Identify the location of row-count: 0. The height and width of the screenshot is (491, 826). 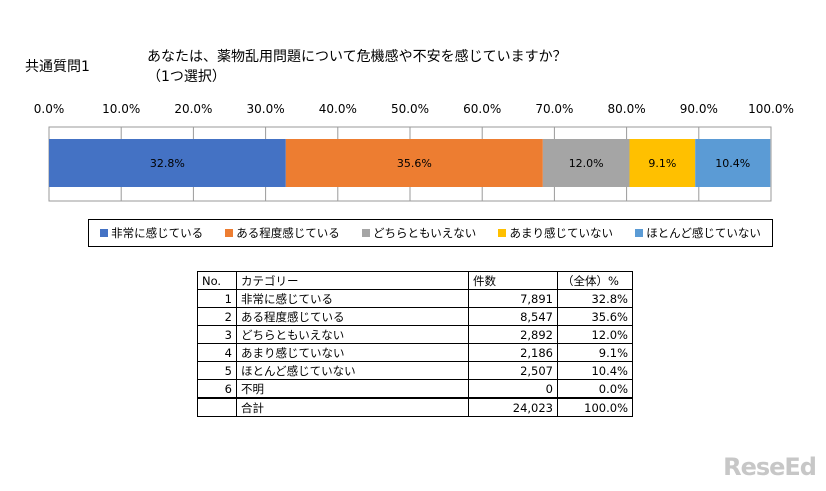
(513, 389).